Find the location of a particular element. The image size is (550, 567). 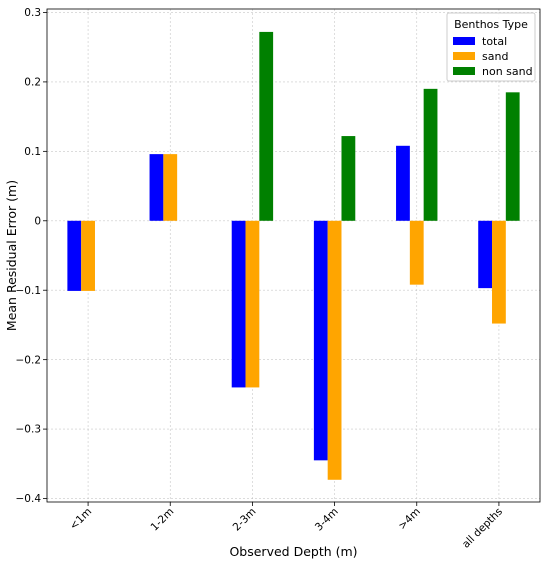

legend-label-total: total is located at coordinates (494, 41).